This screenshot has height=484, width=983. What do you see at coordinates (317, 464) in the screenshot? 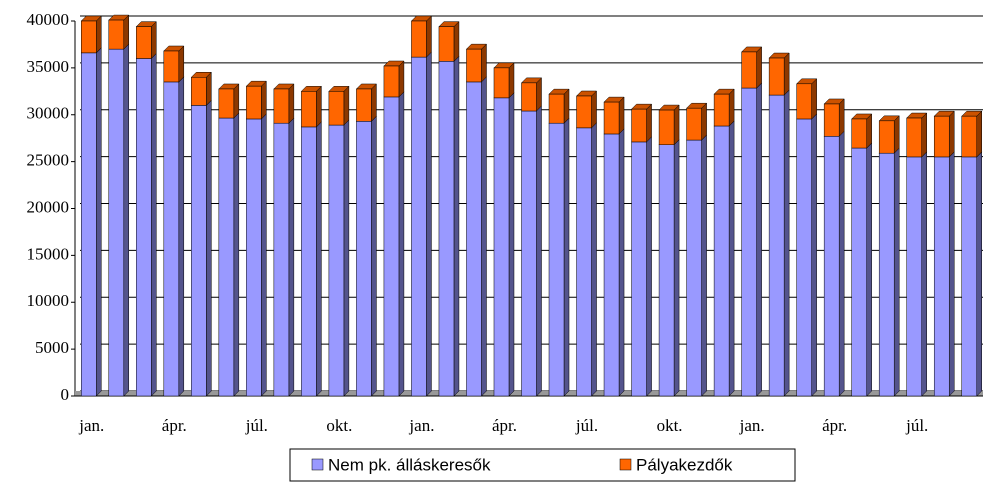
I see `legend-swatch` at bounding box center [317, 464].